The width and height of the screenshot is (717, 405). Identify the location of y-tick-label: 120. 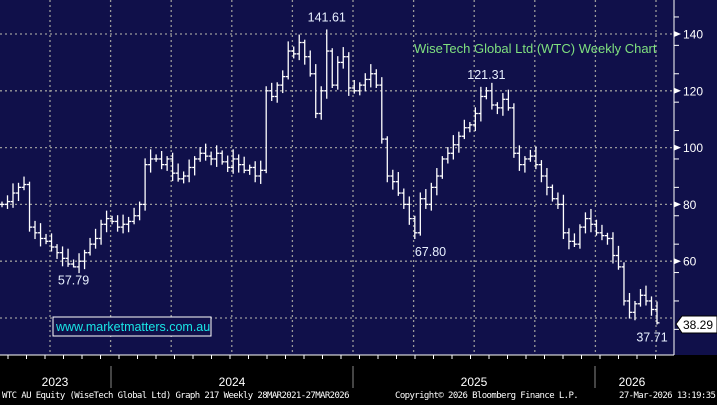
(693, 91).